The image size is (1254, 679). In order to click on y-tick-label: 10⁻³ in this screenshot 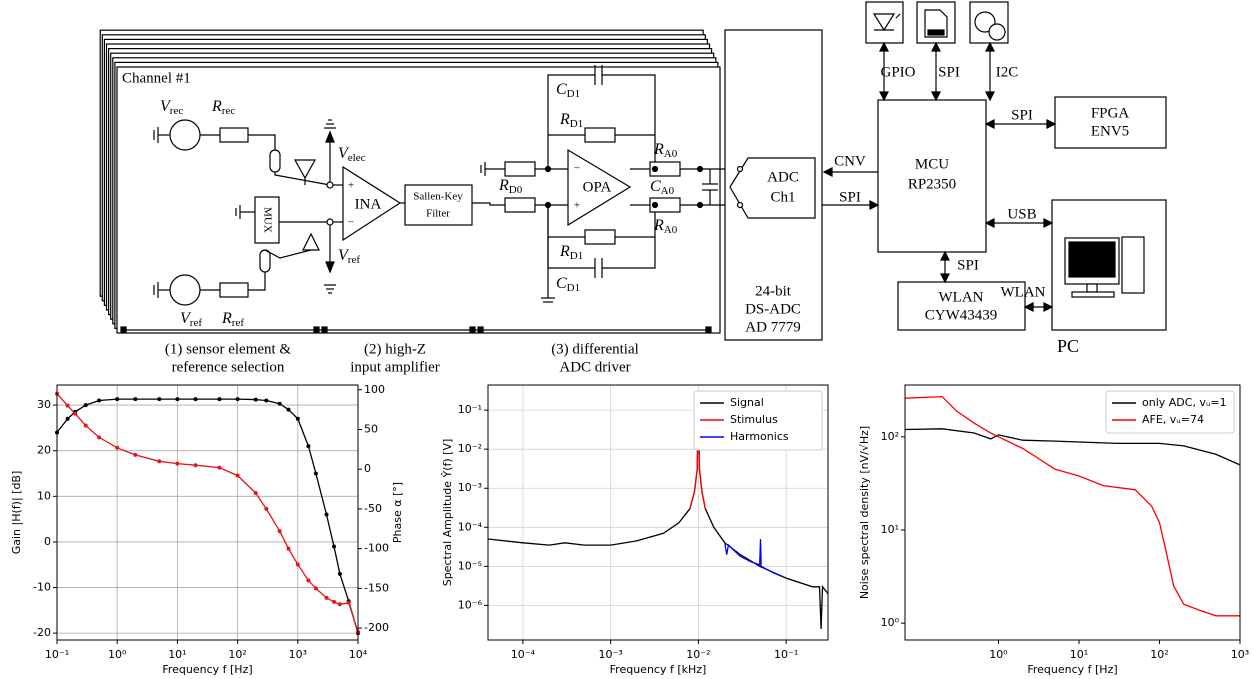, I will do `click(470, 487)`.